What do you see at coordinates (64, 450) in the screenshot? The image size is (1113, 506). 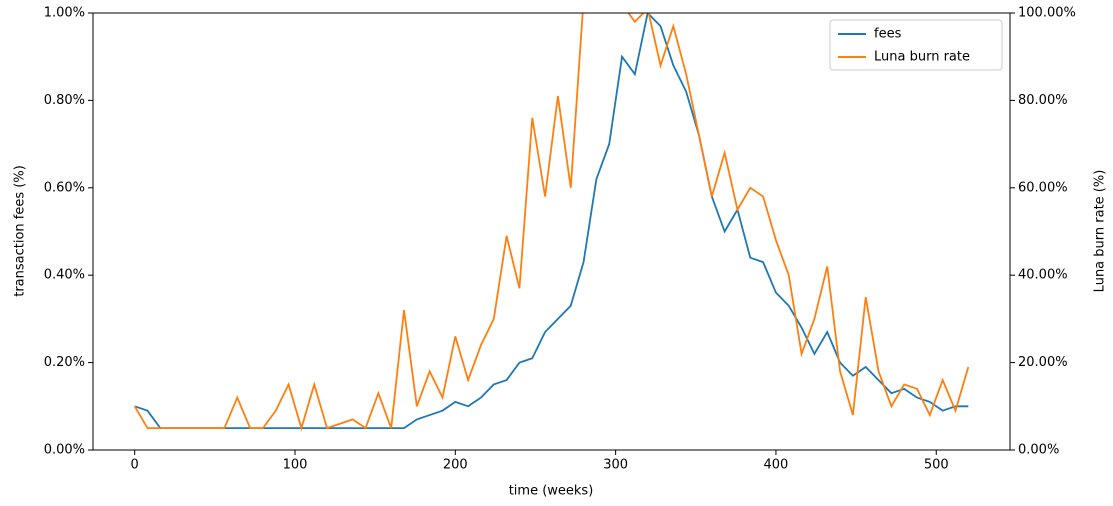 I see `y-tick-label: 0.00%` at bounding box center [64, 450].